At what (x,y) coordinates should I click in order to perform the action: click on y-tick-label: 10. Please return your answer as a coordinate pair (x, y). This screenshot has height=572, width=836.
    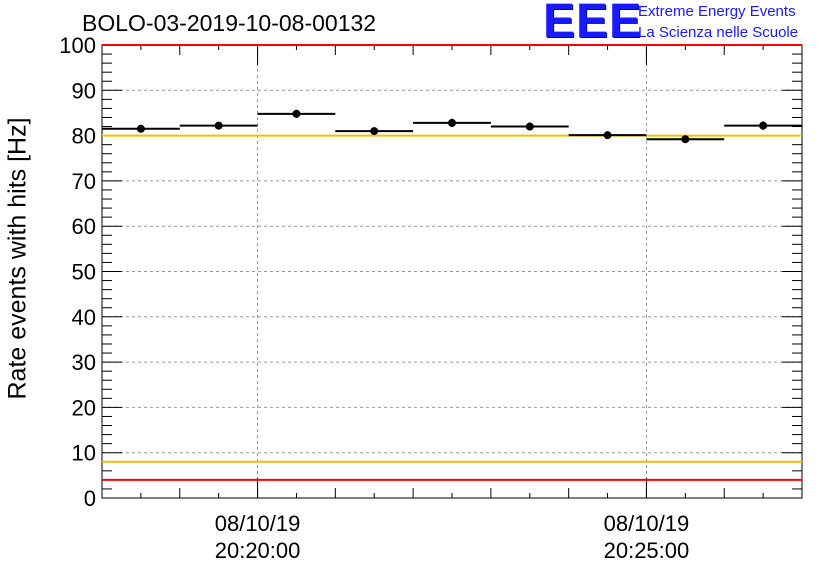
    Looking at the image, I should click on (84, 453).